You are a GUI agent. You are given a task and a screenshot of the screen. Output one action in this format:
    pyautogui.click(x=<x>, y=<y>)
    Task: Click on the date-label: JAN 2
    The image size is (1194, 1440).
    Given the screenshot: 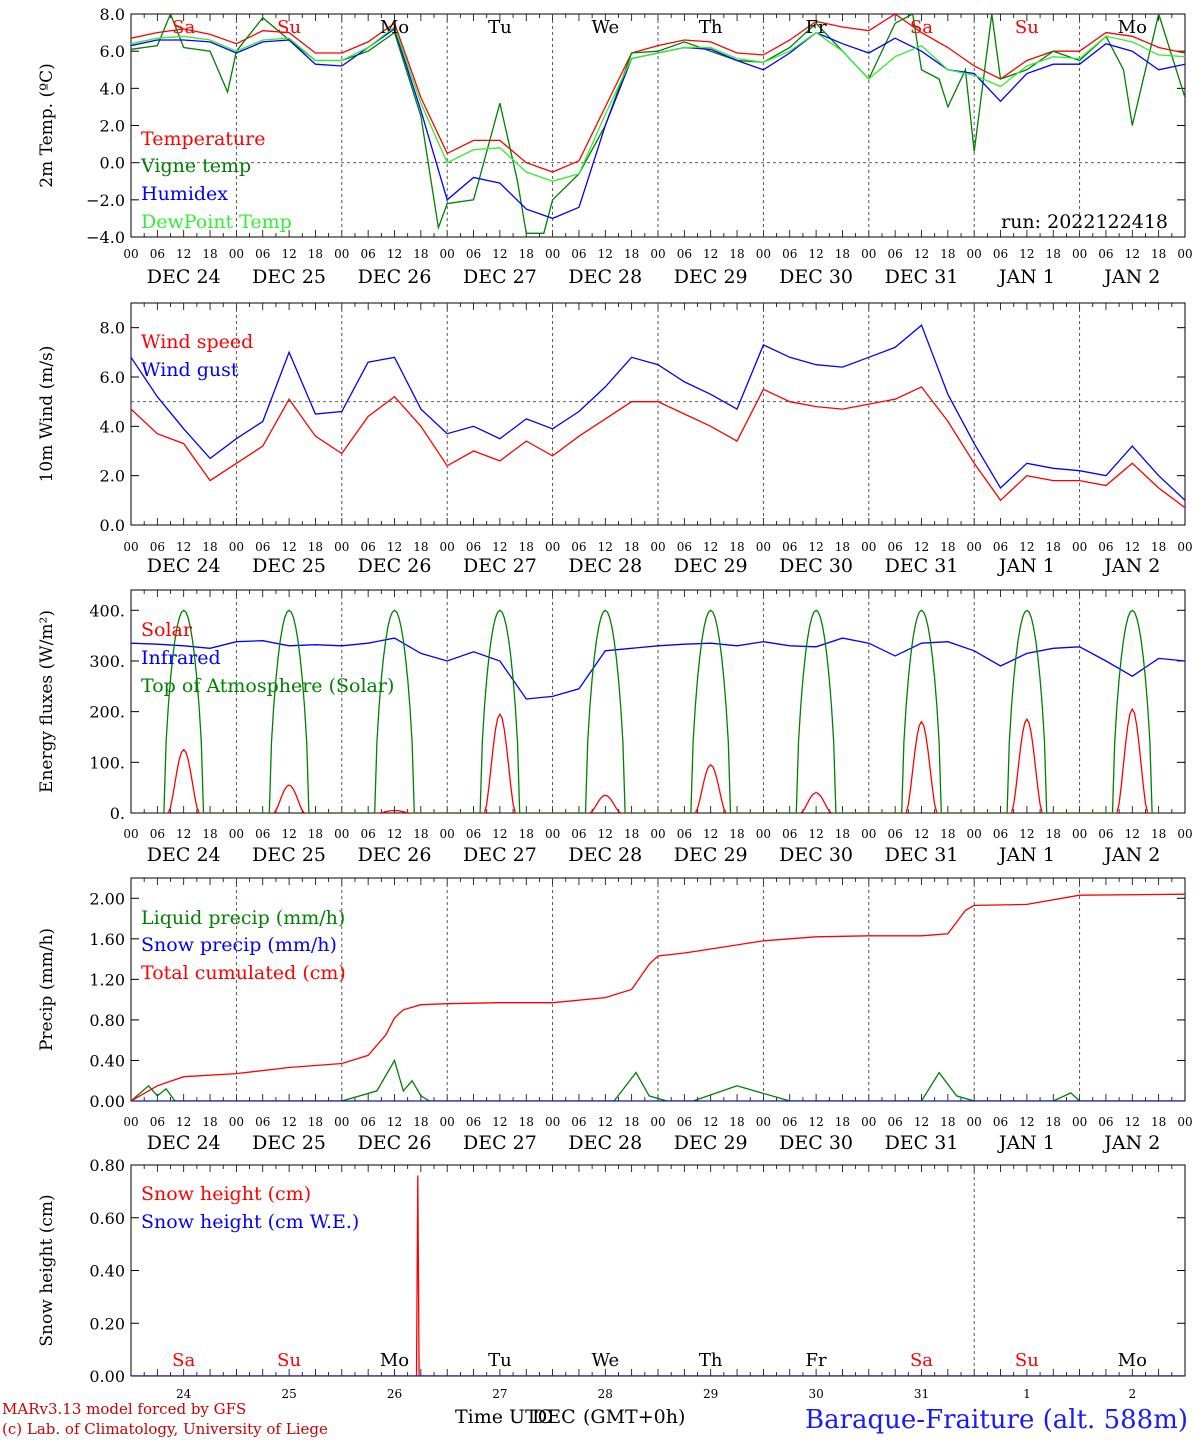 What is the action you would take?
    pyautogui.click(x=1131, y=855)
    